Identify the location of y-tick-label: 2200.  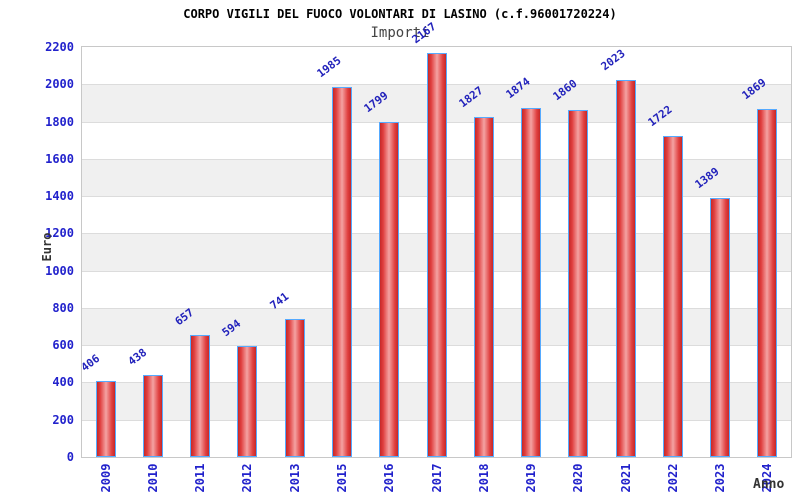
(59, 47).